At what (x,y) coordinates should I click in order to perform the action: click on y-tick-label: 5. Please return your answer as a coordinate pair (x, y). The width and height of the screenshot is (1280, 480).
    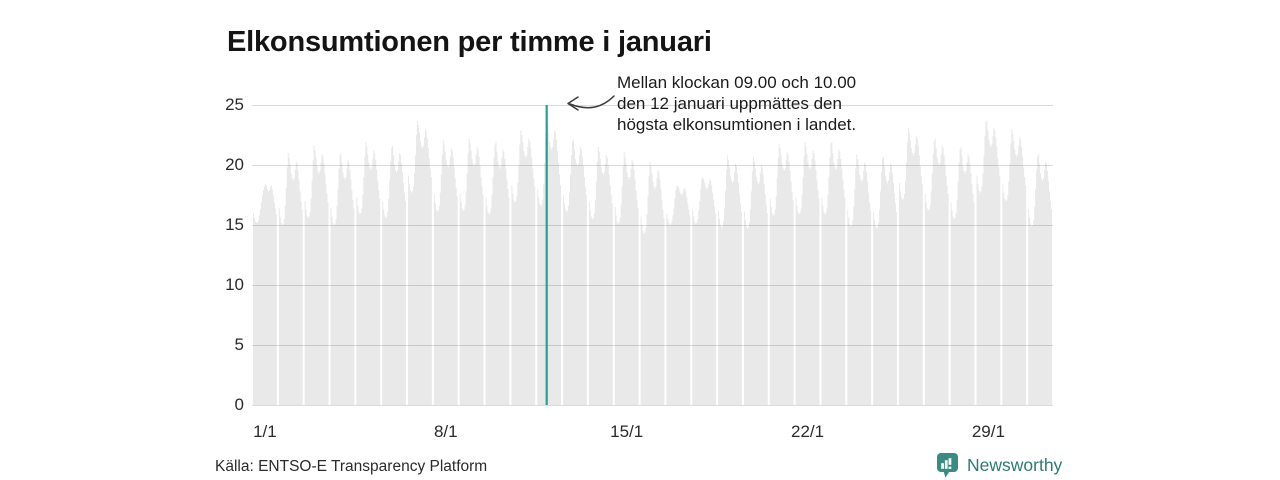
    Looking at the image, I should click on (239, 344).